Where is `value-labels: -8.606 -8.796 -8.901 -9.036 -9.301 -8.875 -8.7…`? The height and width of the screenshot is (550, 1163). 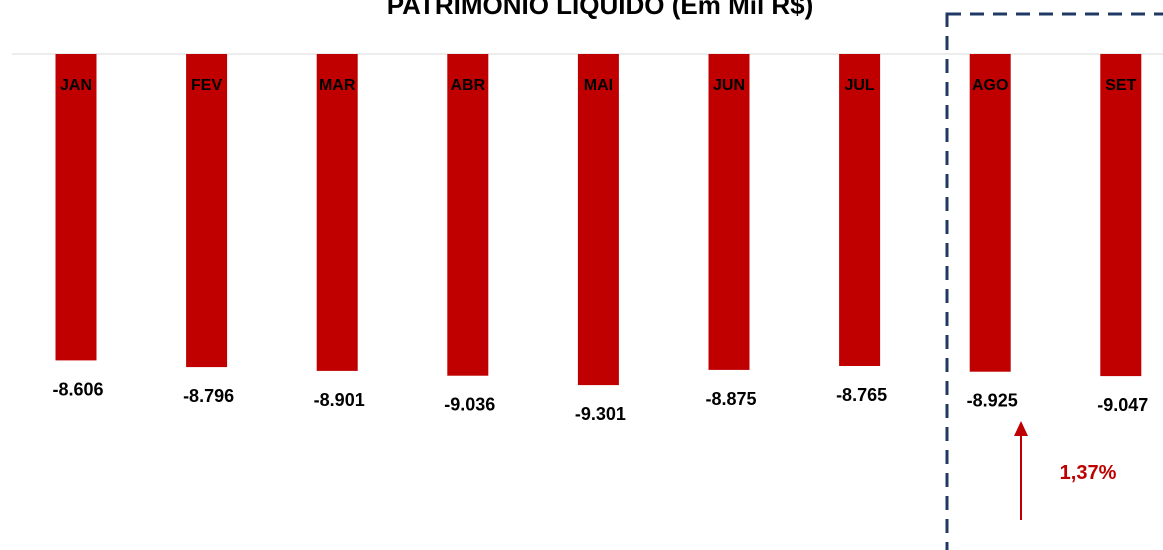 value-labels: -8.606 -8.796 -8.901 -9.036 -9.301 -8.875 -8.7… is located at coordinates (600, 401).